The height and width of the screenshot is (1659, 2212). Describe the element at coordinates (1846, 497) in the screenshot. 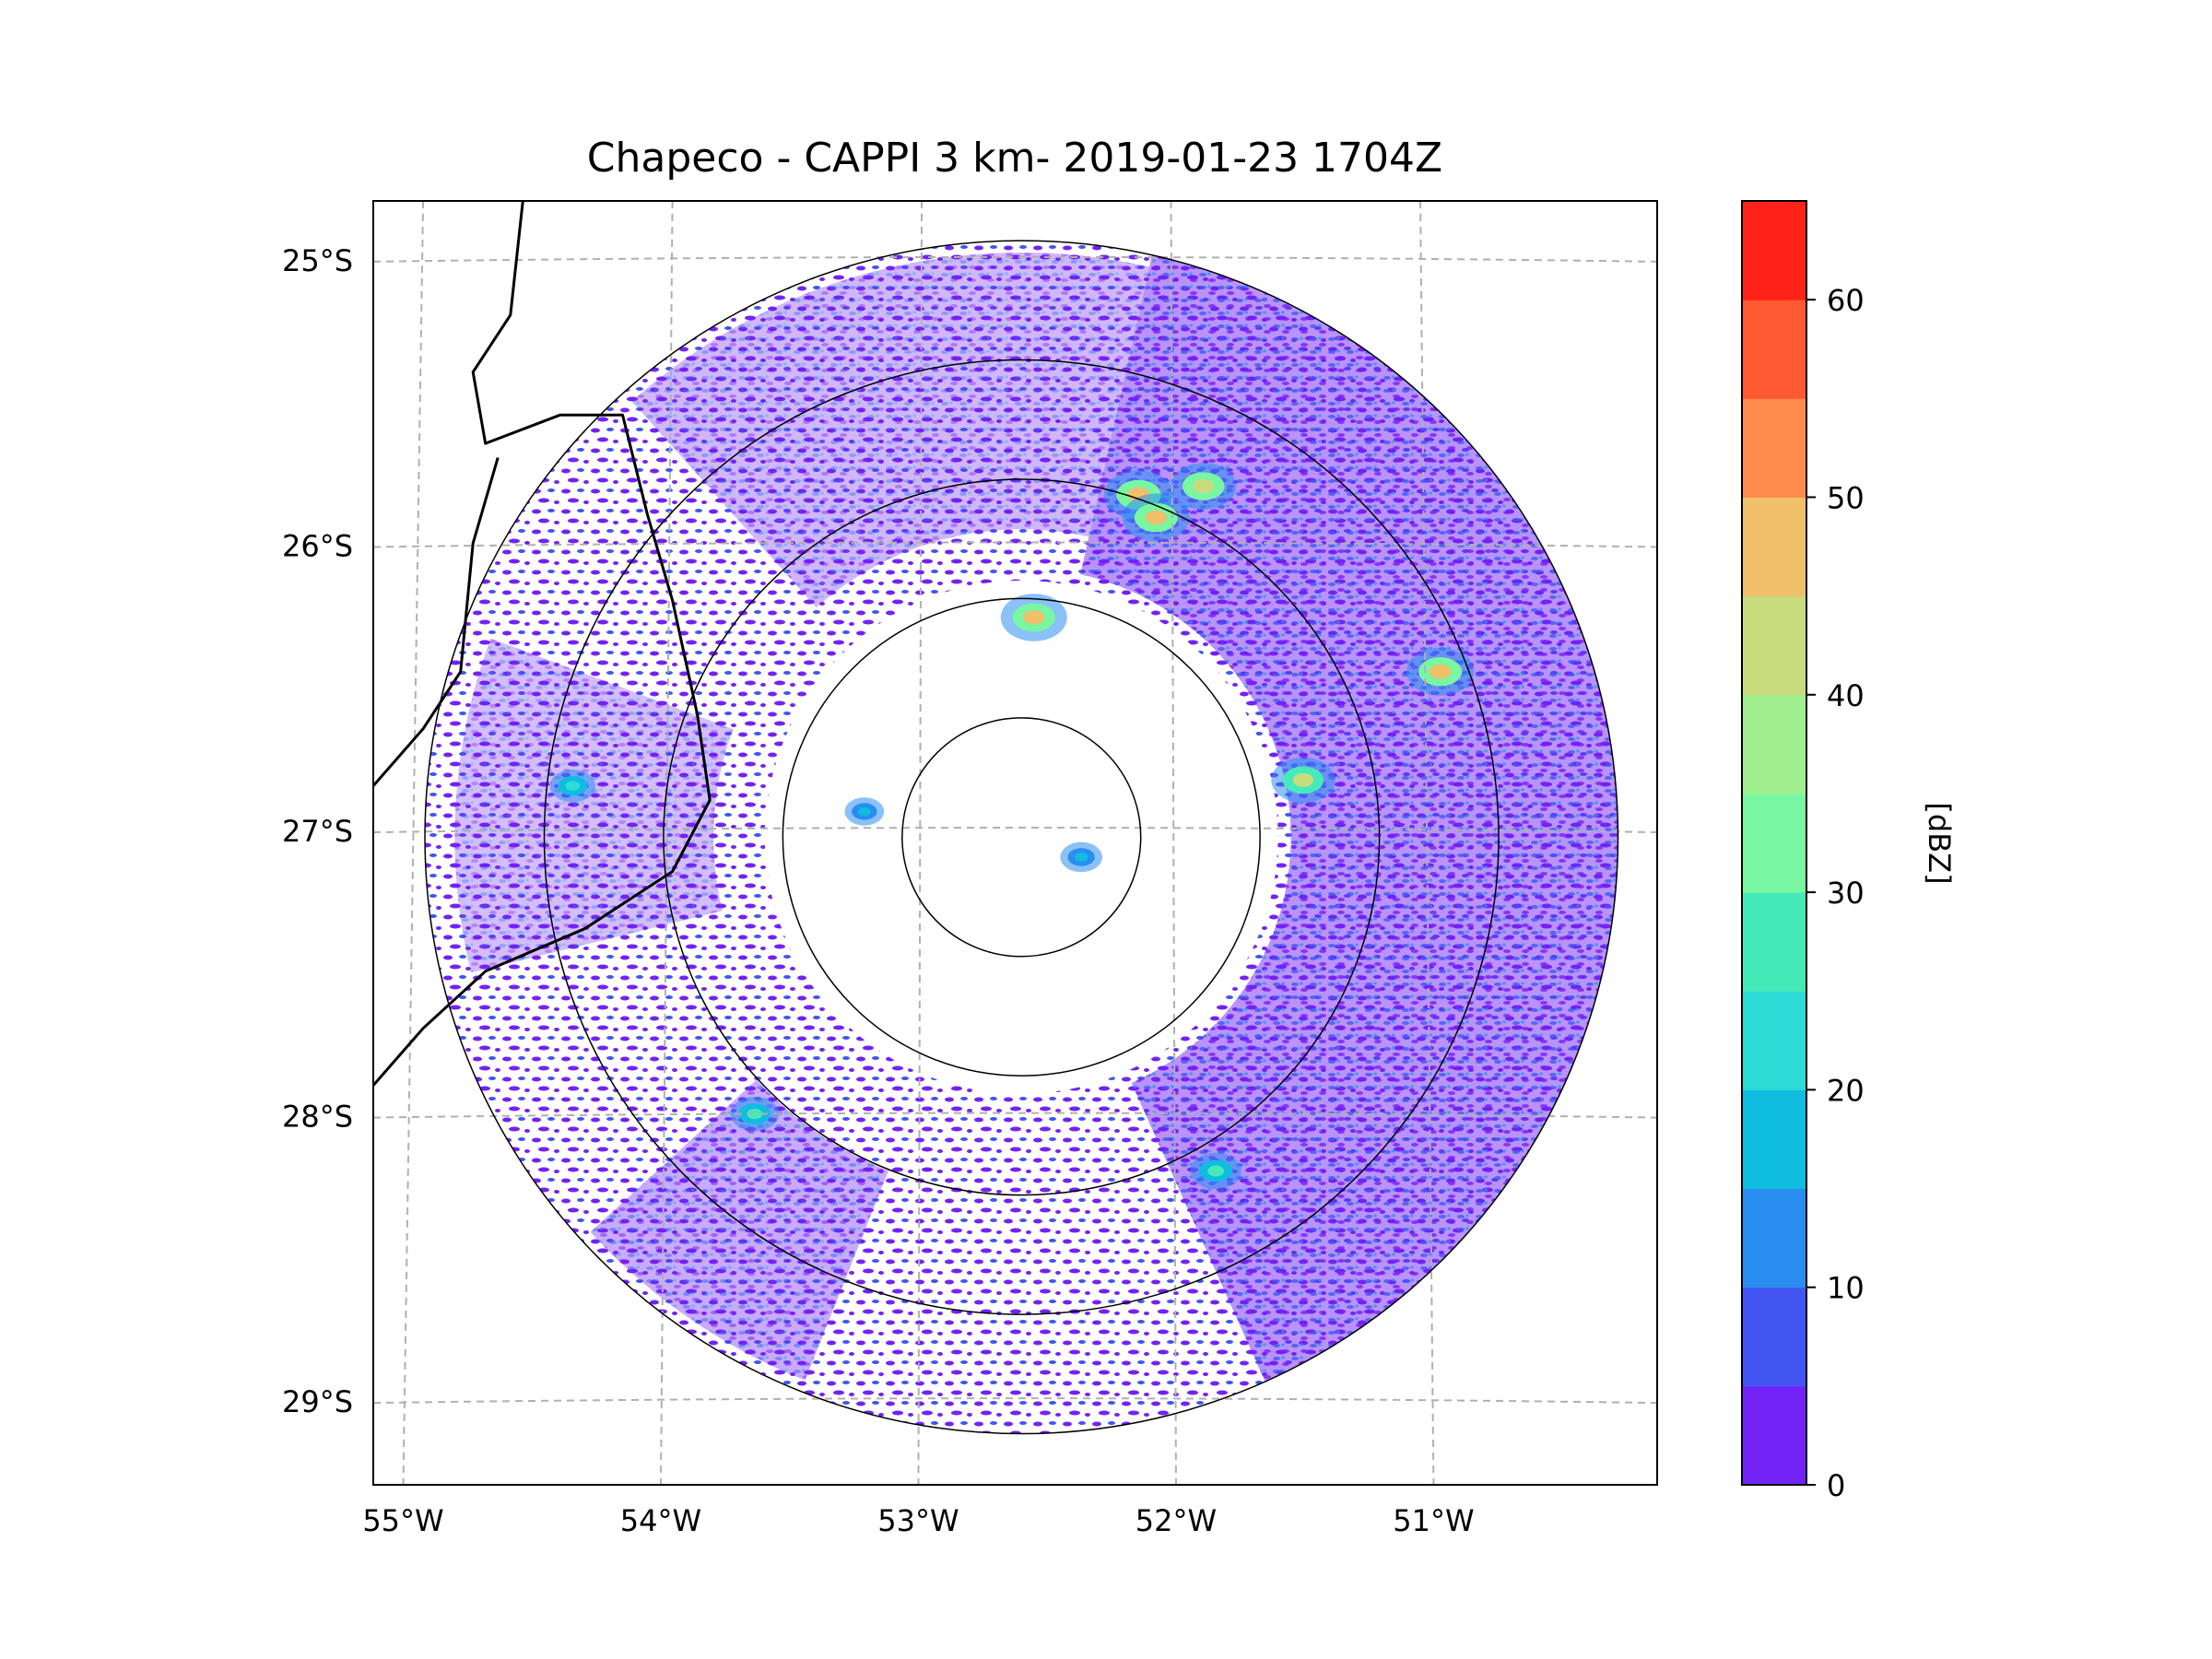

I see `colorbar-tick-label: 50` at that location.